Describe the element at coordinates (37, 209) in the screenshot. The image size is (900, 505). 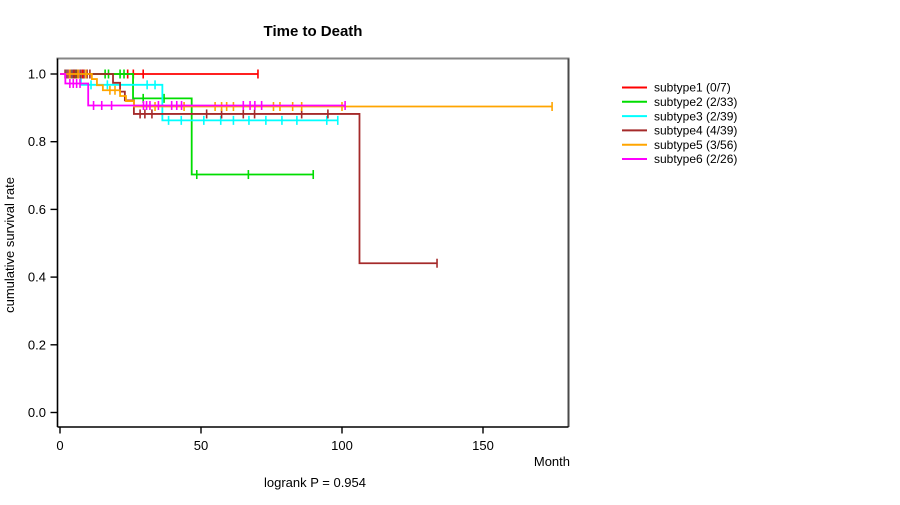
I see `y-tick-label: 0.6` at that location.